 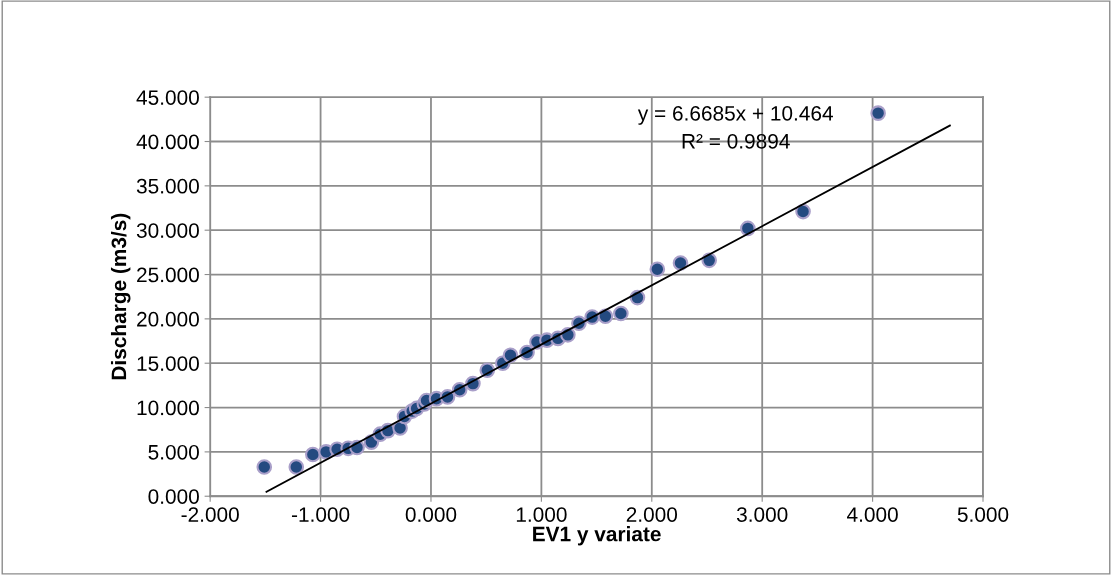 I want to click on y-tick-label: 45.000, so click(x=167, y=97).